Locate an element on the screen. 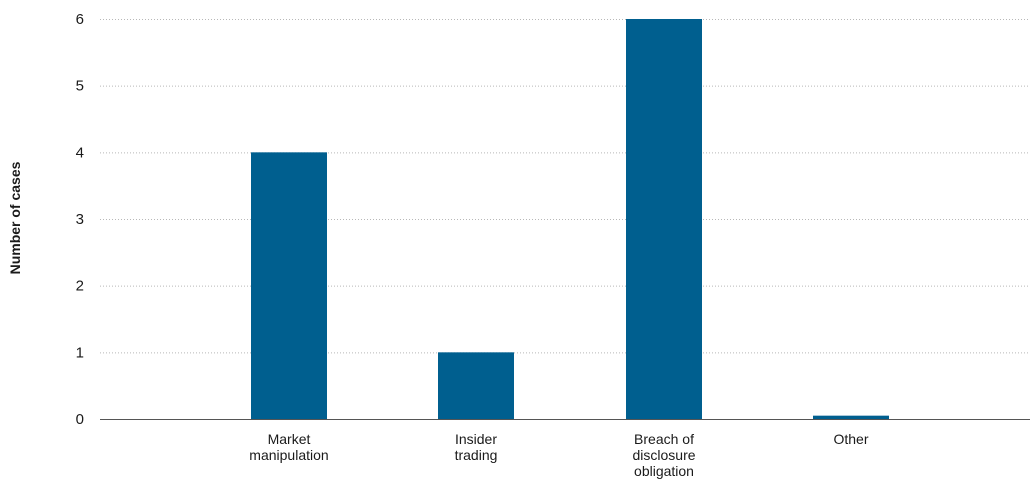  x-tick-label: Breach of disclosure obligation is located at coordinates (663, 455).